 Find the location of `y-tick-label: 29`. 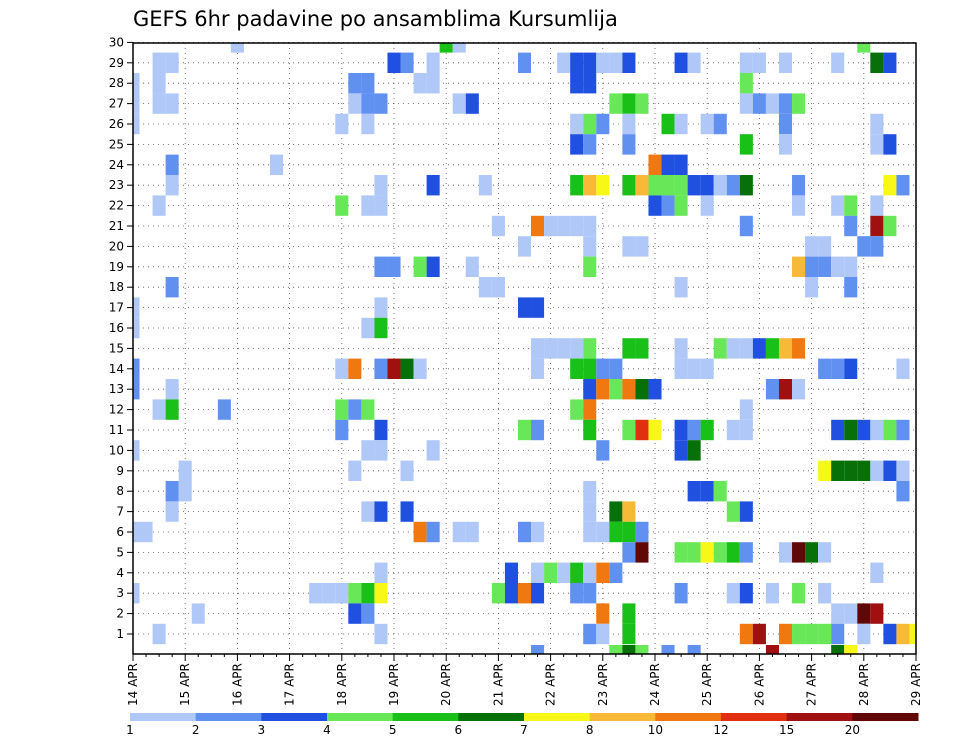

y-tick-label: 29 is located at coordinates (116, 63).